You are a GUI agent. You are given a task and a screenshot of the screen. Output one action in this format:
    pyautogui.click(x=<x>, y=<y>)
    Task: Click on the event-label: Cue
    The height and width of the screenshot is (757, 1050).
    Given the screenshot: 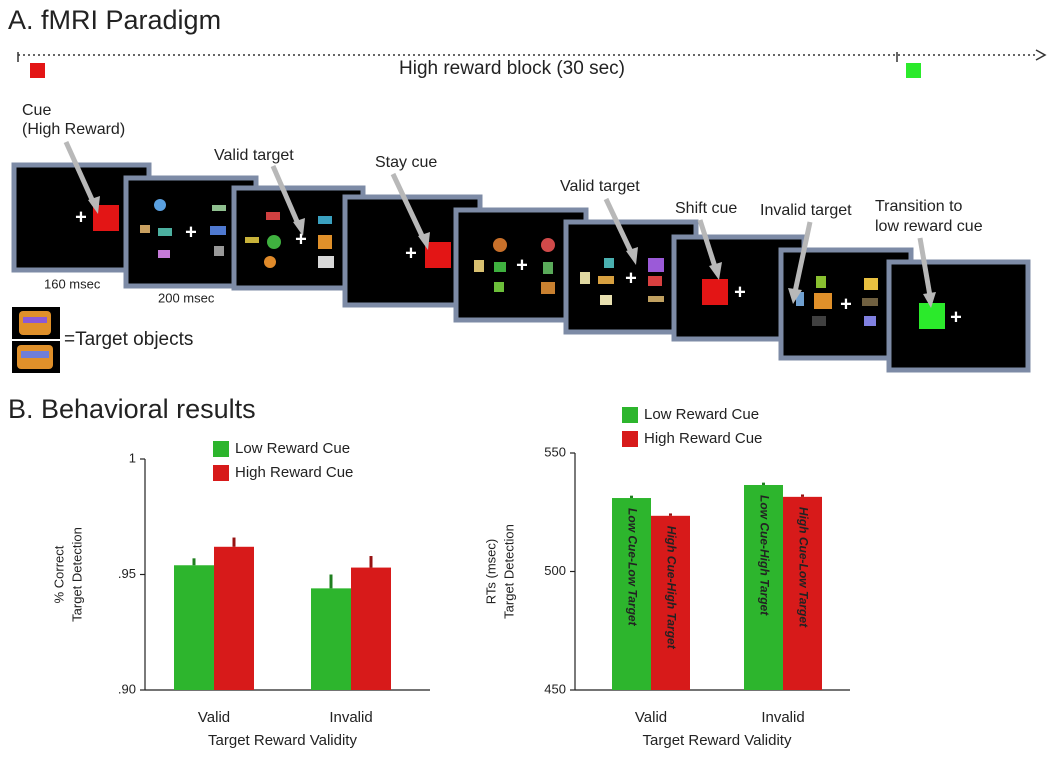 What is the action you would take?
    pyautogui.click(x=36, y=110)
    